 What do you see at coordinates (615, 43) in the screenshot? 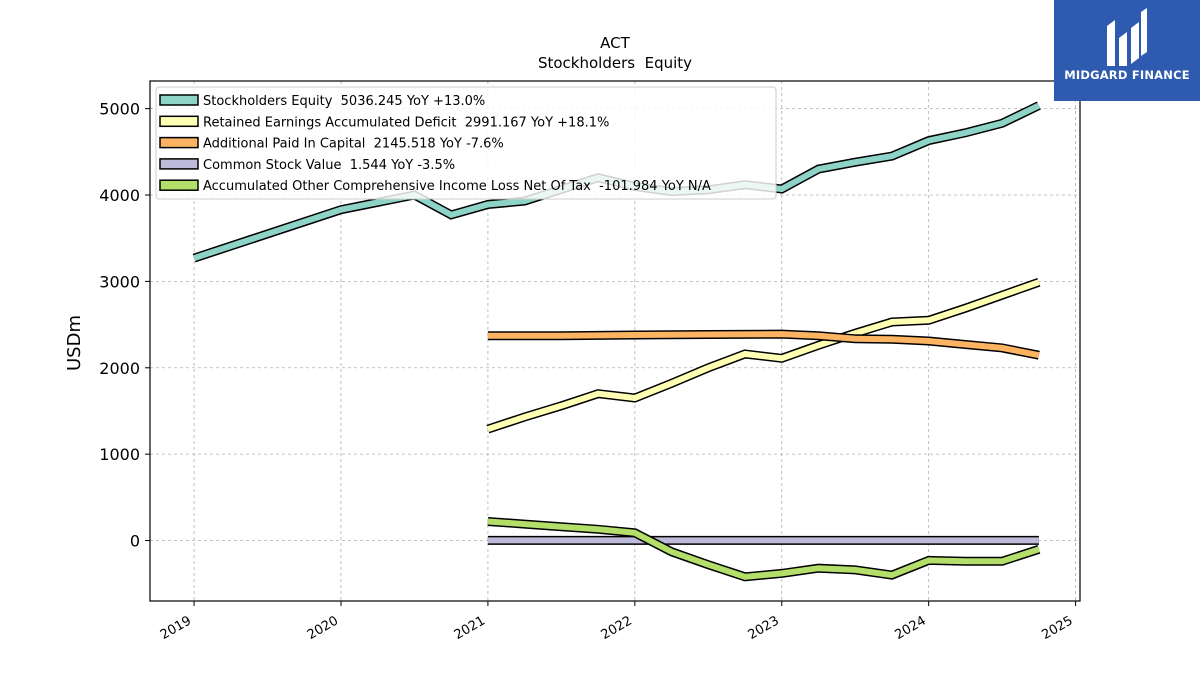
I see `chart-title: ACT` at bounding box center [615, 43].